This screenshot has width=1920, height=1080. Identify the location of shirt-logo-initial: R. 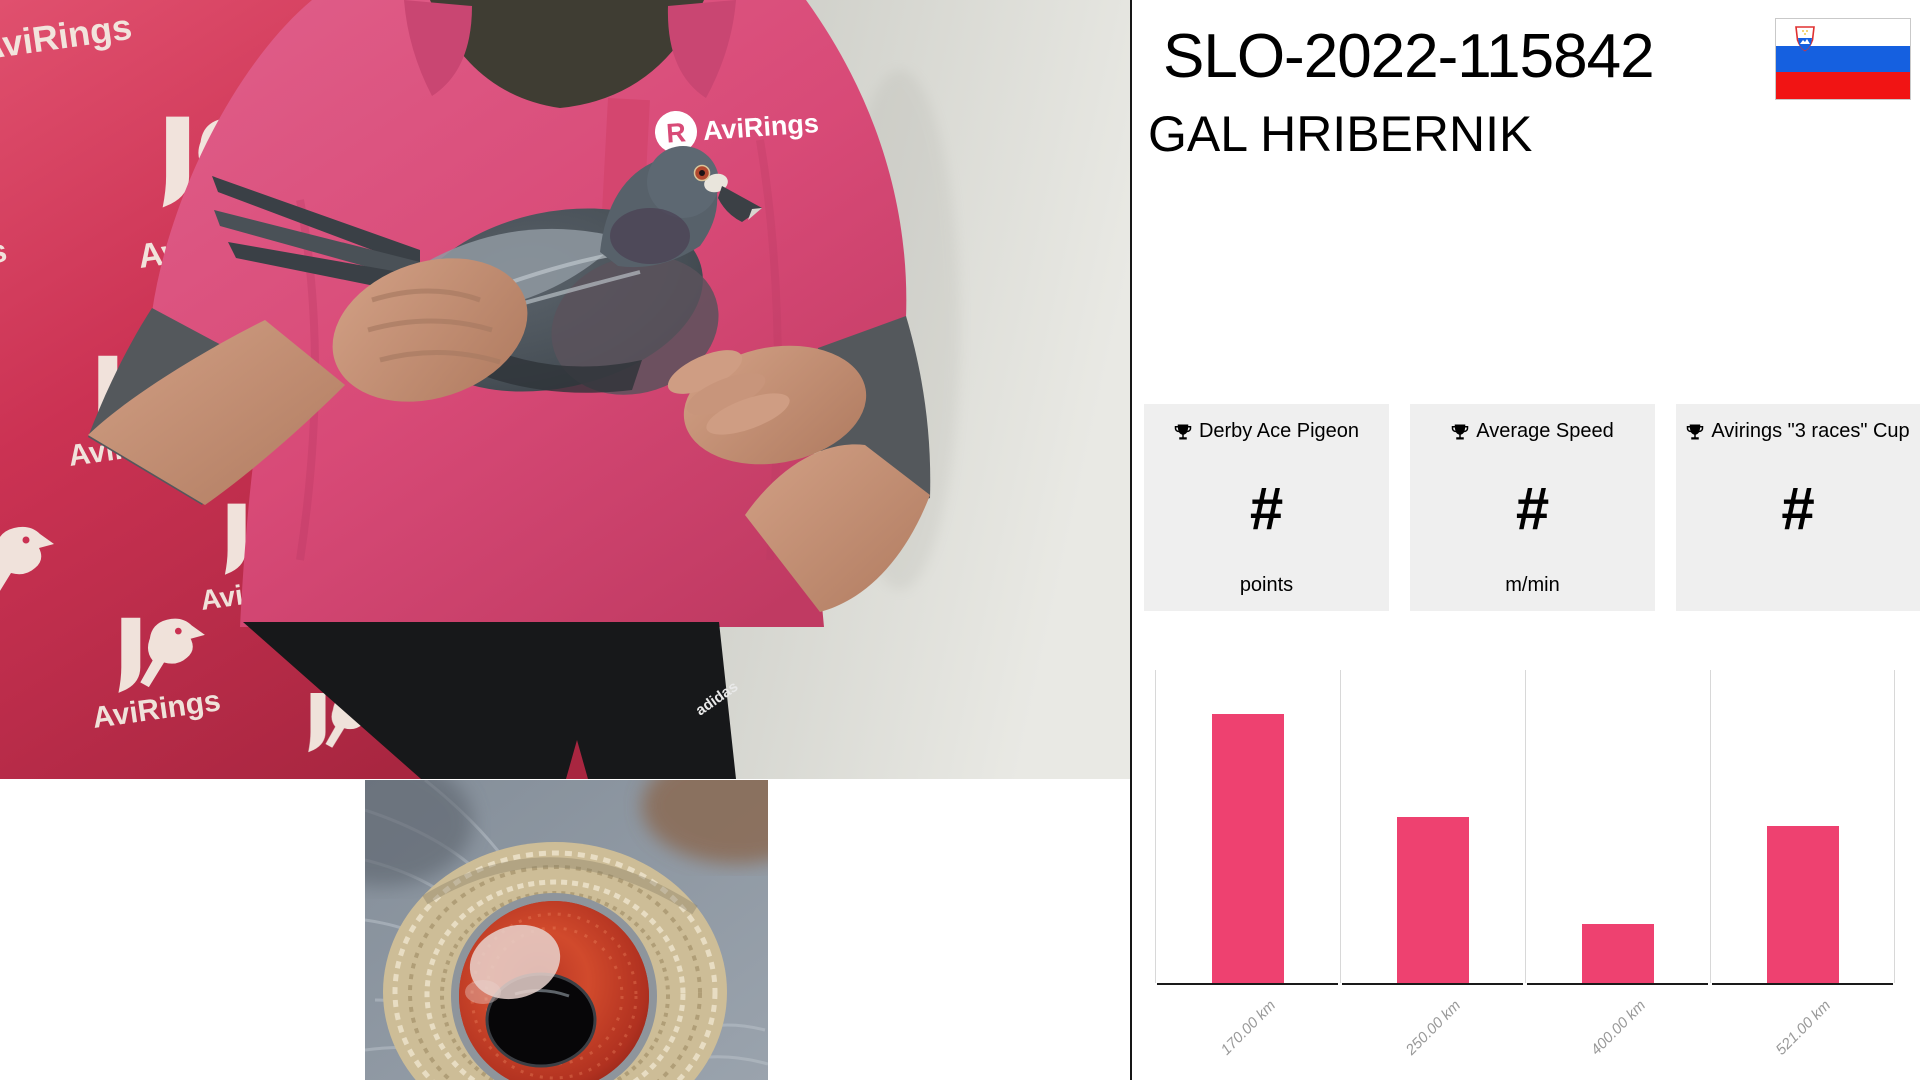
(676, 132).